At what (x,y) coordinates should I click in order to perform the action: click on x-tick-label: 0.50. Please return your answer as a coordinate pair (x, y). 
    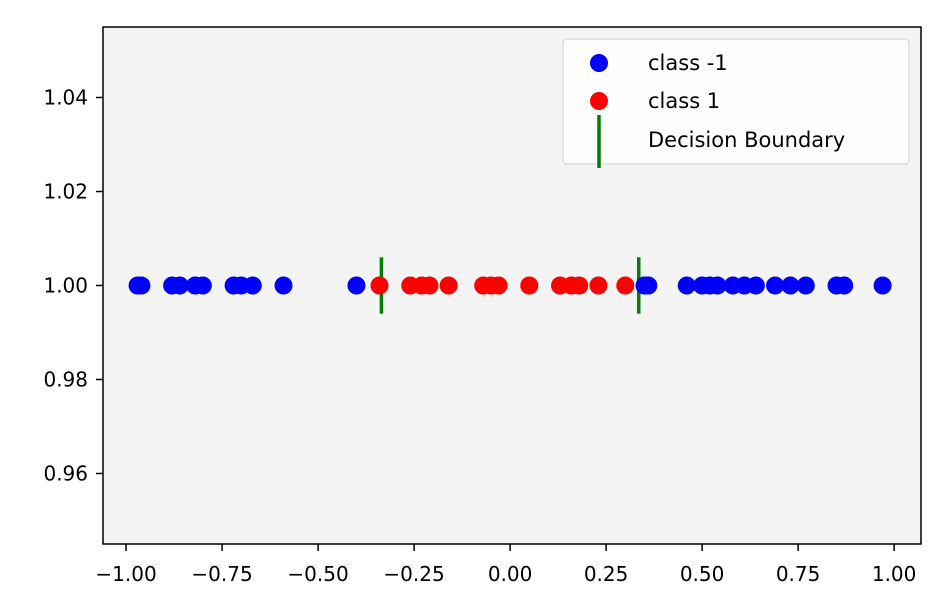
    Looking at the image, I should click on (702, 574).